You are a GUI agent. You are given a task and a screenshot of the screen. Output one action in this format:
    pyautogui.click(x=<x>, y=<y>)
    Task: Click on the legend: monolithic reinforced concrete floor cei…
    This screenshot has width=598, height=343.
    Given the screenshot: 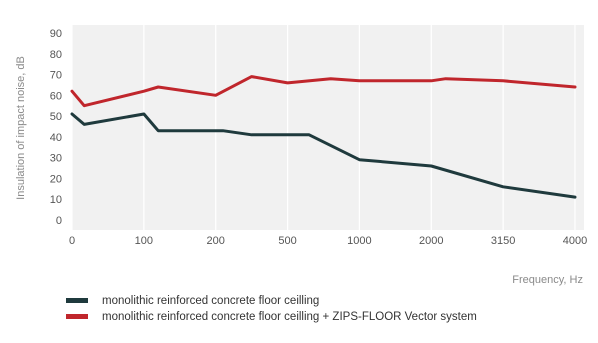 What is the action you would take?
    pyautogui.click(x=326, y=310)
    